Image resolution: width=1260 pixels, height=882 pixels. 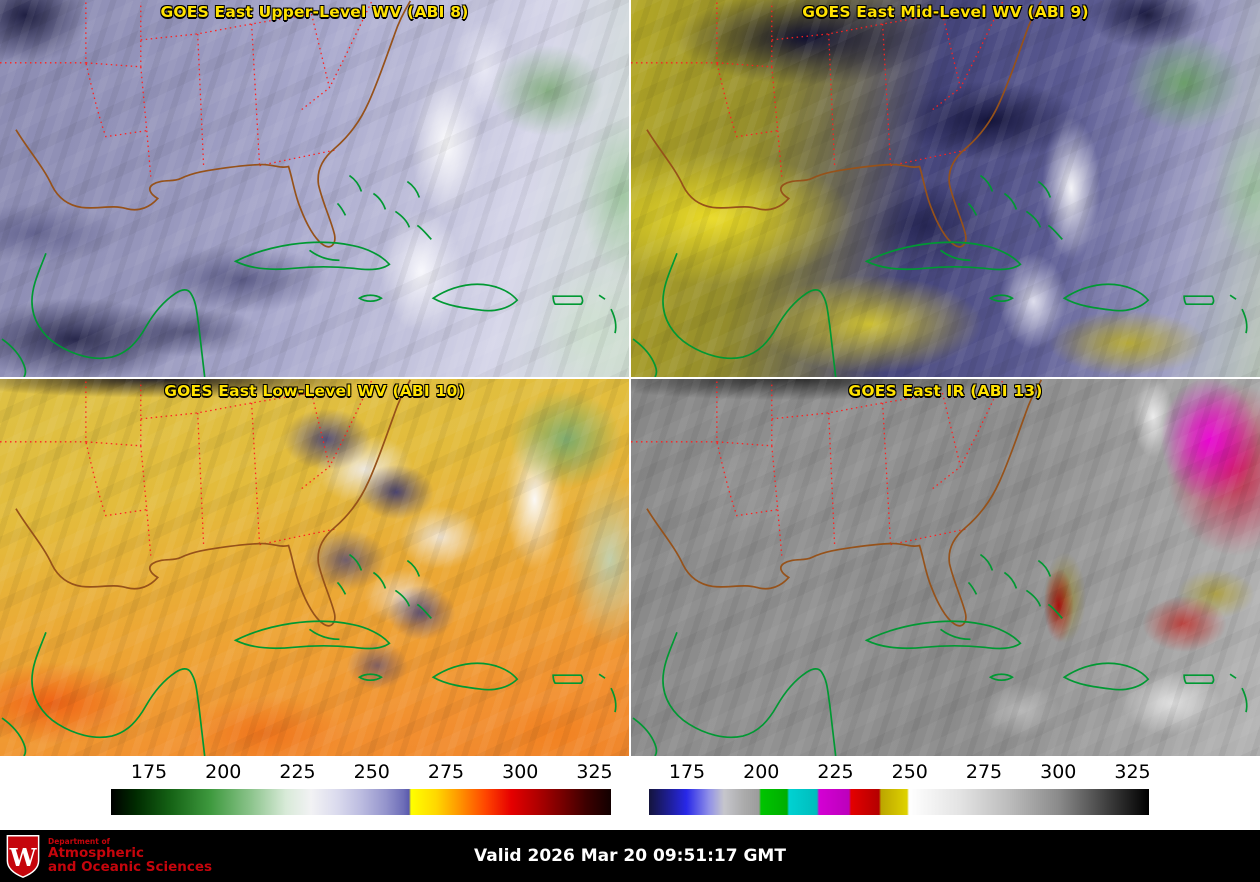 What do you see at coordinates (361, 802) in the screenshot?
I see `wv-colorbar-gradient` at bounding box center [361, 802].